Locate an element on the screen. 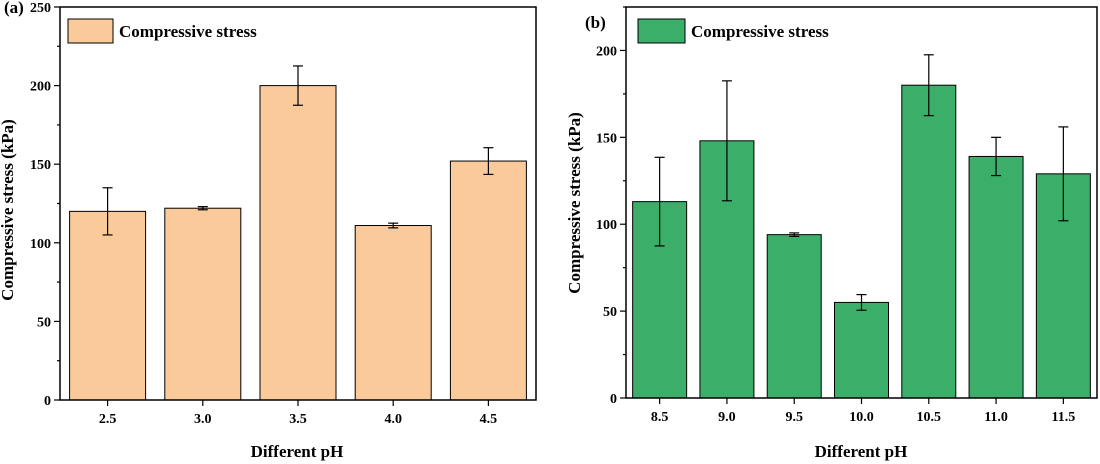 Image resolution: width=1100 pixels, height=464 pixels. error-bar-3.5 is located at coordinates (298, 85).